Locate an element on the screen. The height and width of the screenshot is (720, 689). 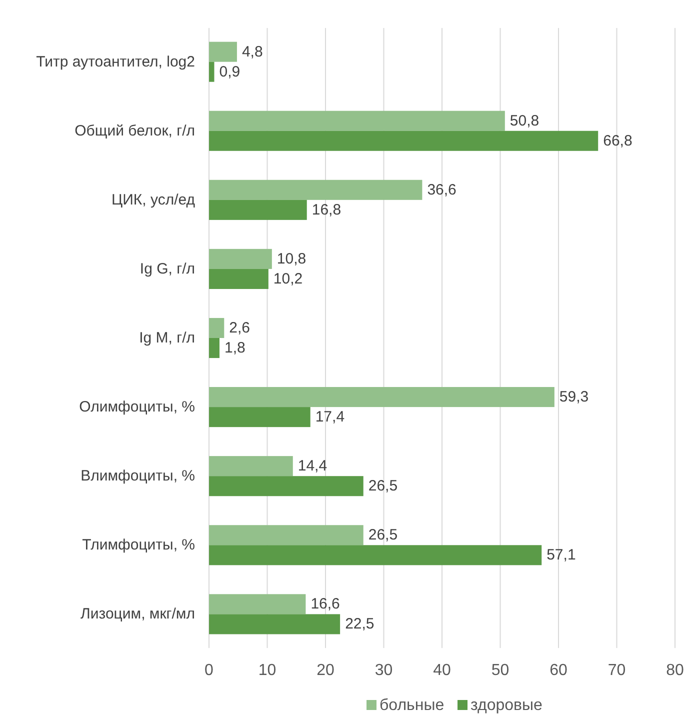
data-label: 66,8 is located at coordinates (617, 141).